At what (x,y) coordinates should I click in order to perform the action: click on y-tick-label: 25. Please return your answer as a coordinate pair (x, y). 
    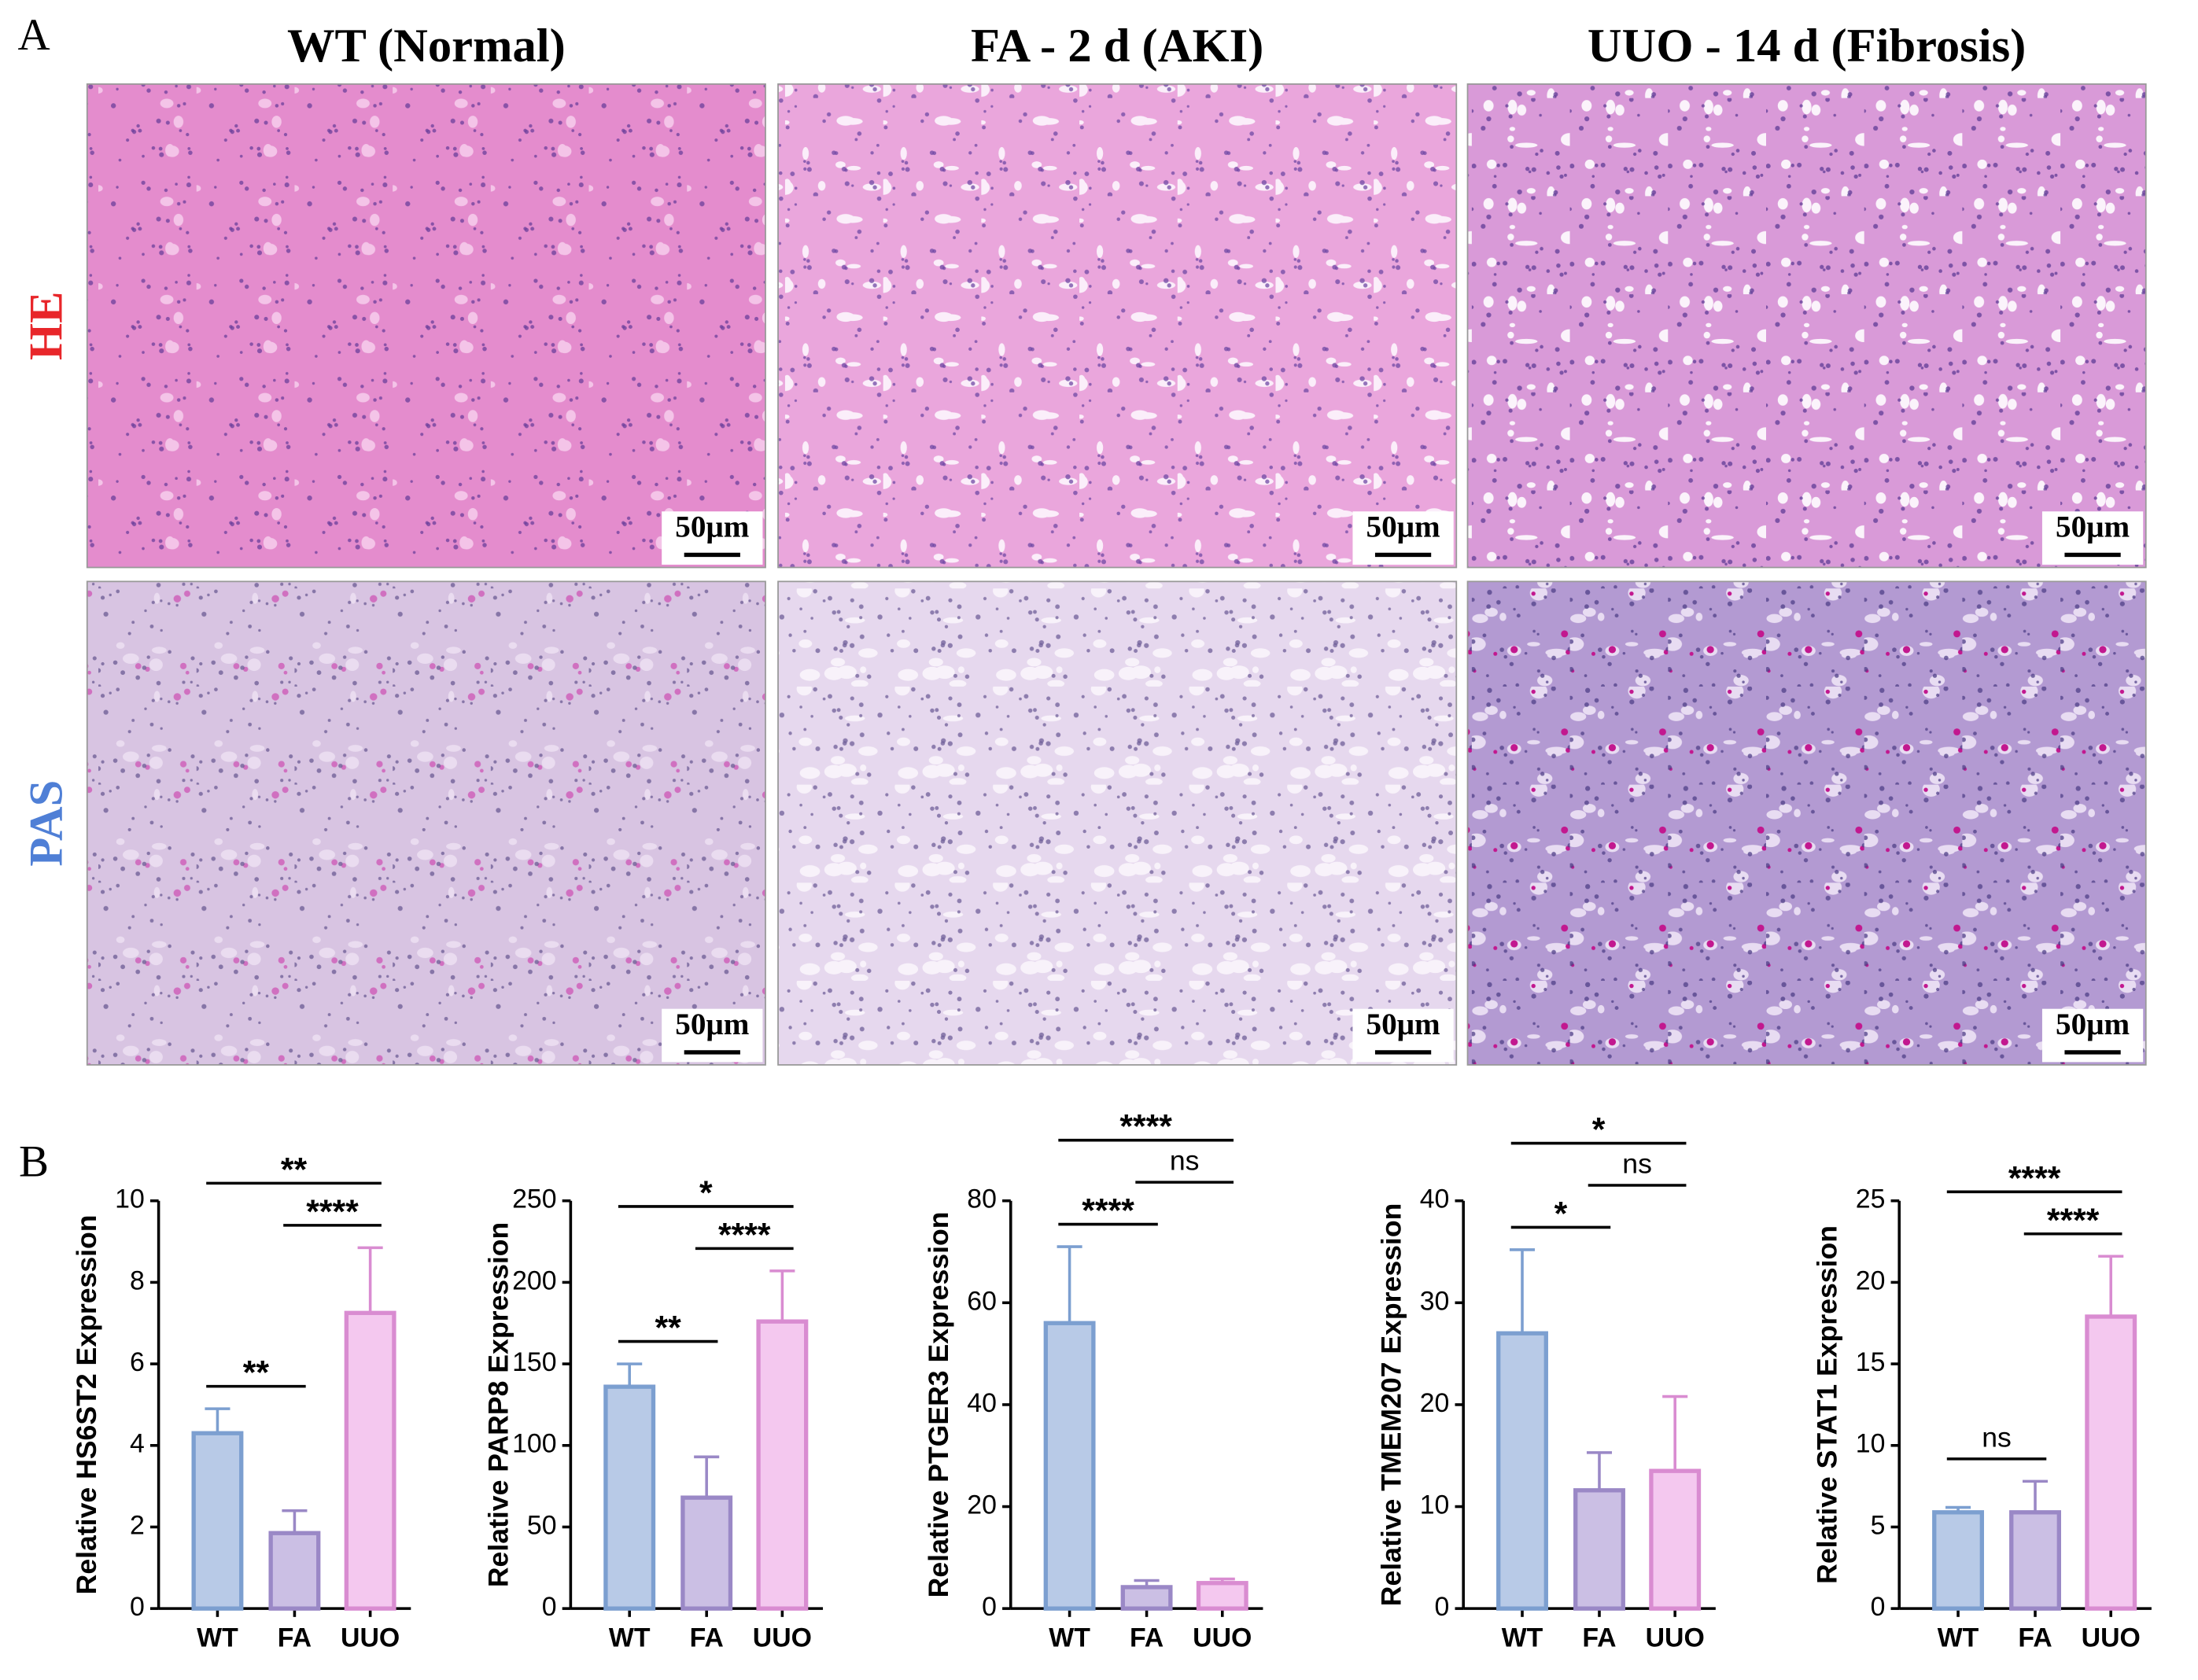
    Looking at the image, I should click on (1871, 1199).